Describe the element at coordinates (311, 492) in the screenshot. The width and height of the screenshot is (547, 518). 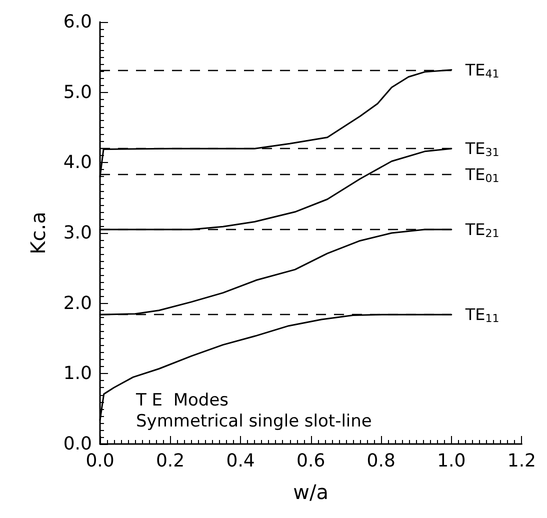
I see `x-axis-title: w/a` at that location.